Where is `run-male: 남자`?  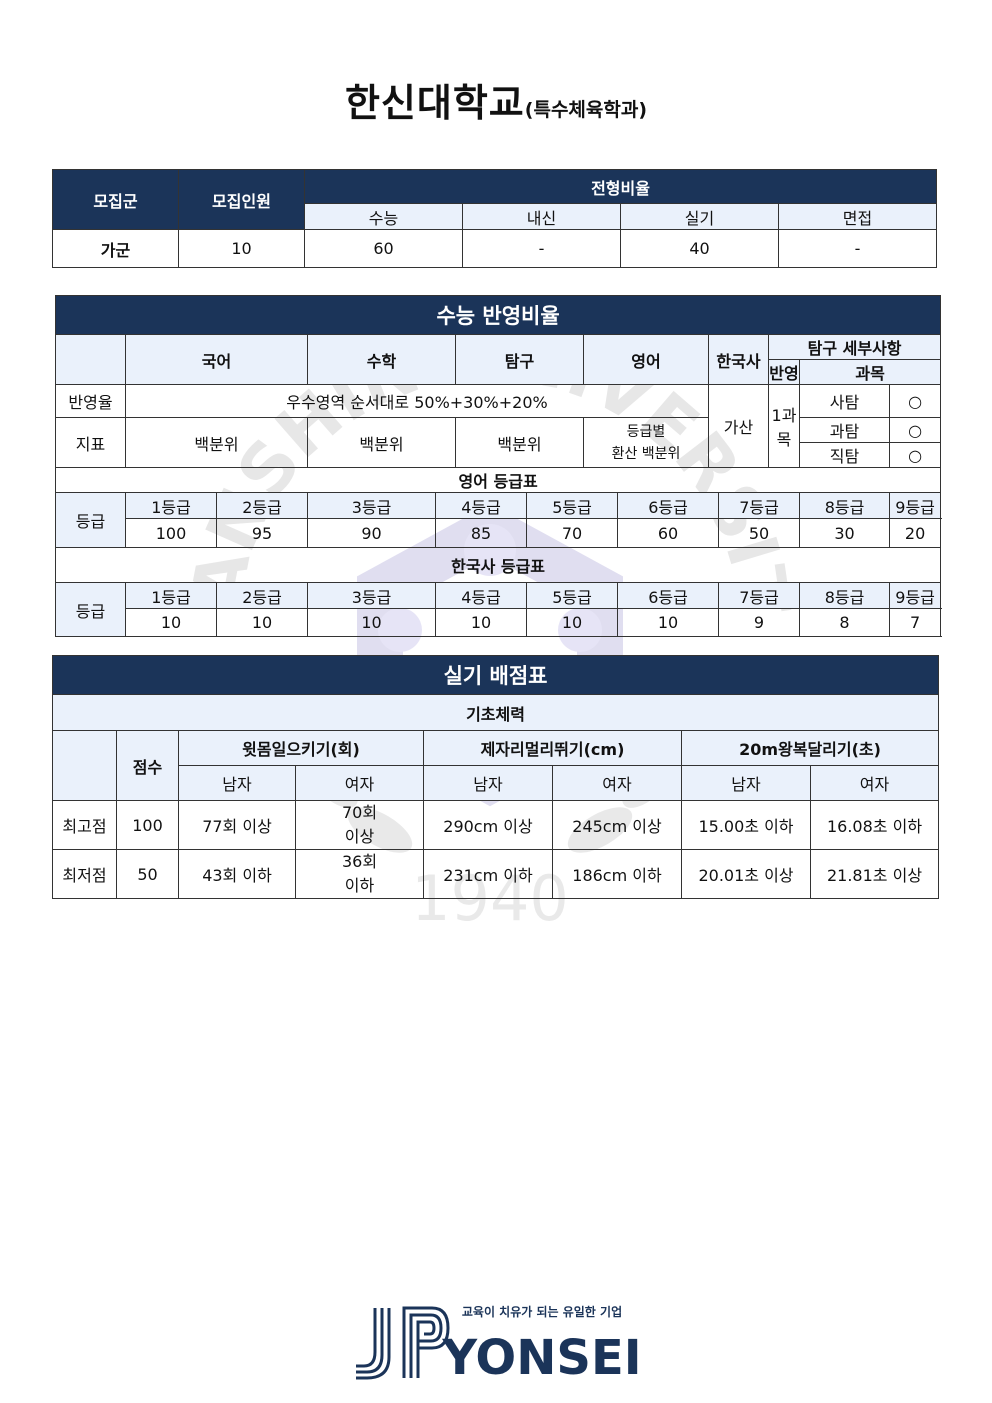 run-male: 남자 is located at coordinates (746, 783).